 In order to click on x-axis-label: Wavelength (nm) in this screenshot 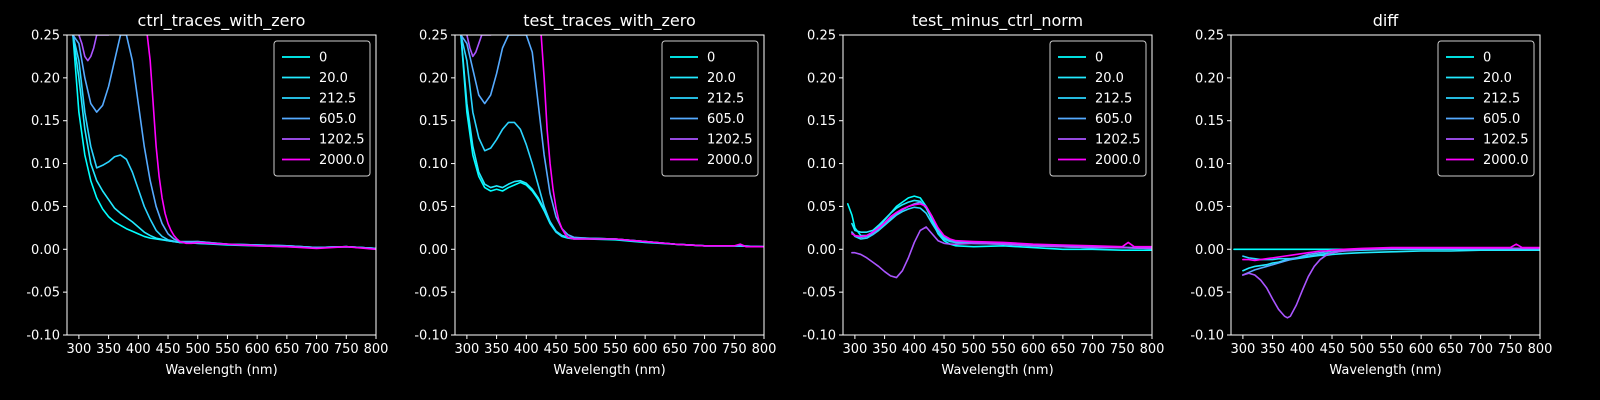, I will do `click(221, 370)`.